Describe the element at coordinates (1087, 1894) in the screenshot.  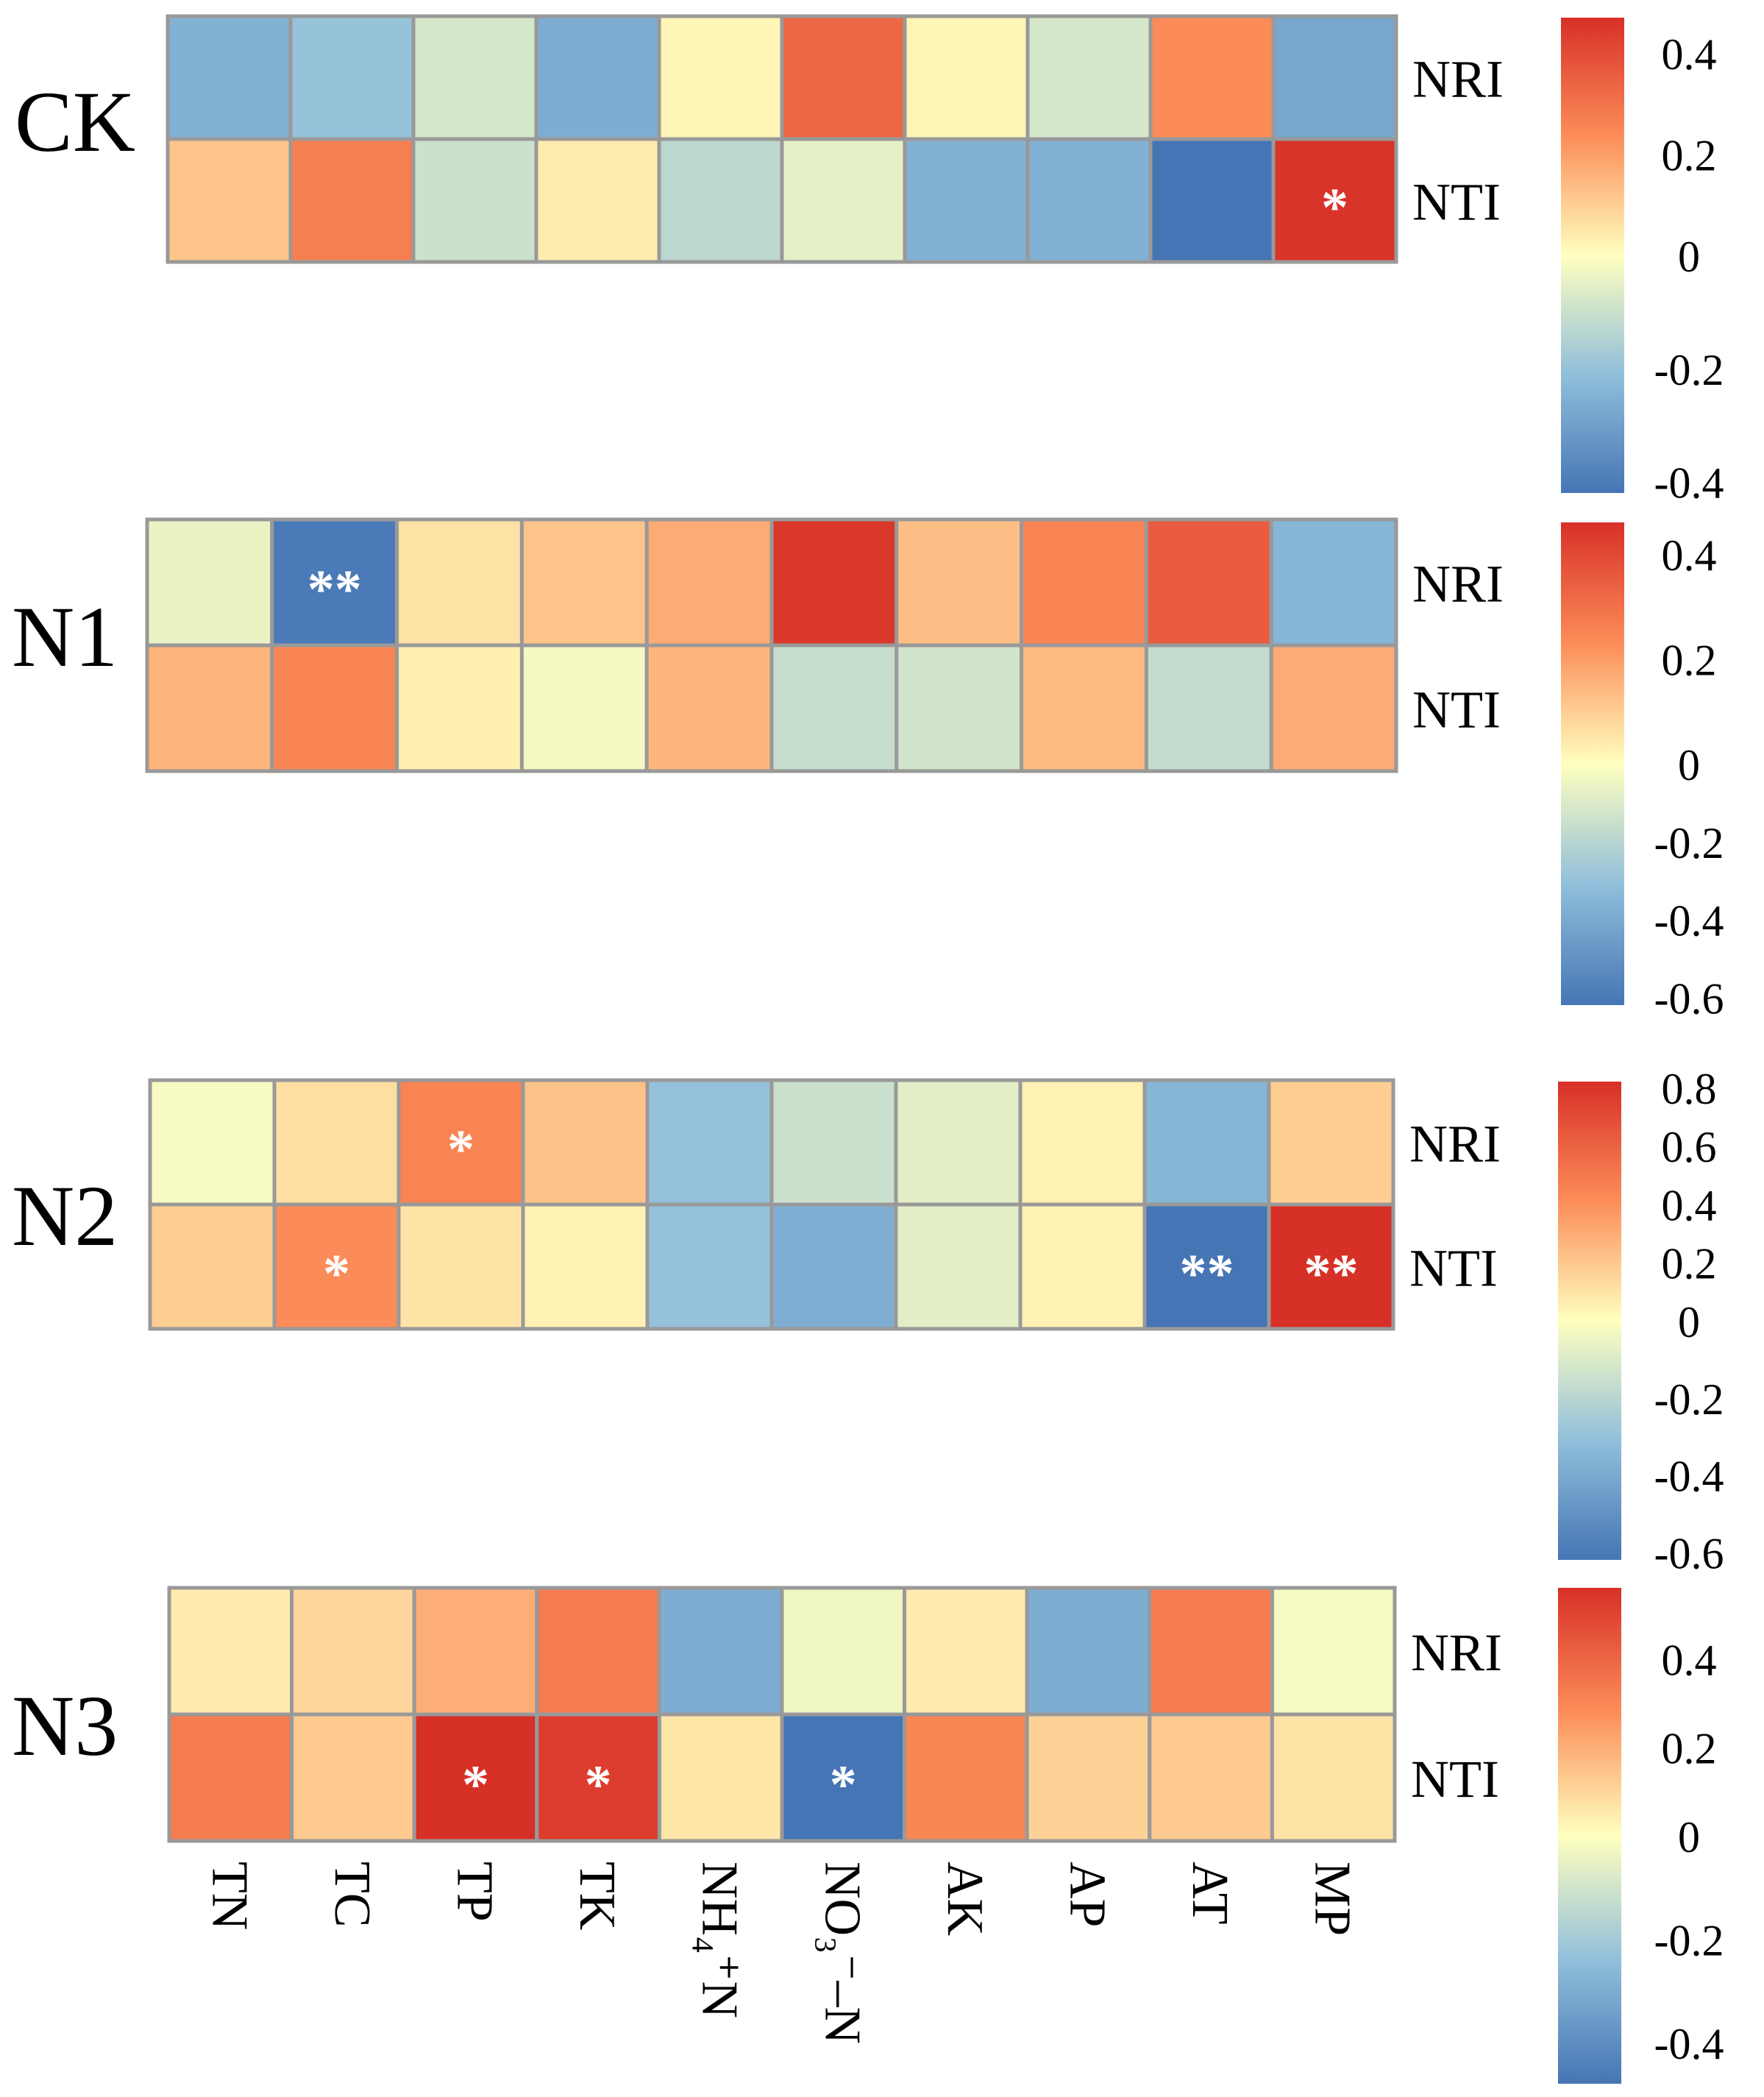
I see `column-label: AP` at that location.